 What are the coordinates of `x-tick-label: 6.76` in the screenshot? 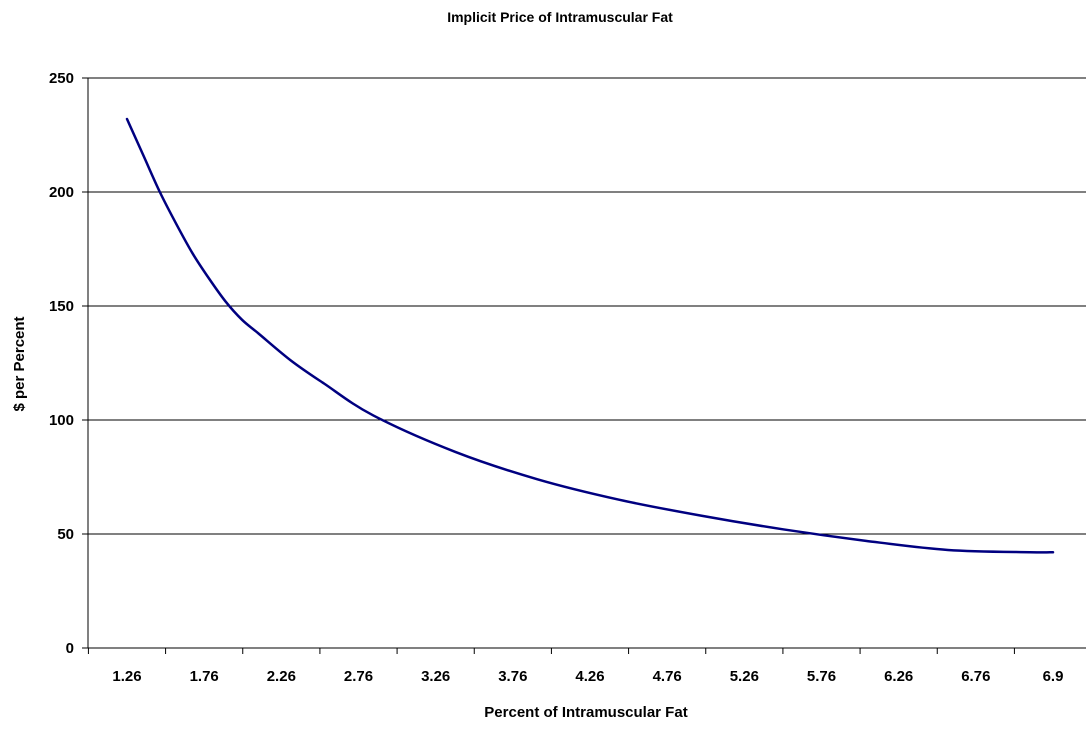 It's located at (975, 676).